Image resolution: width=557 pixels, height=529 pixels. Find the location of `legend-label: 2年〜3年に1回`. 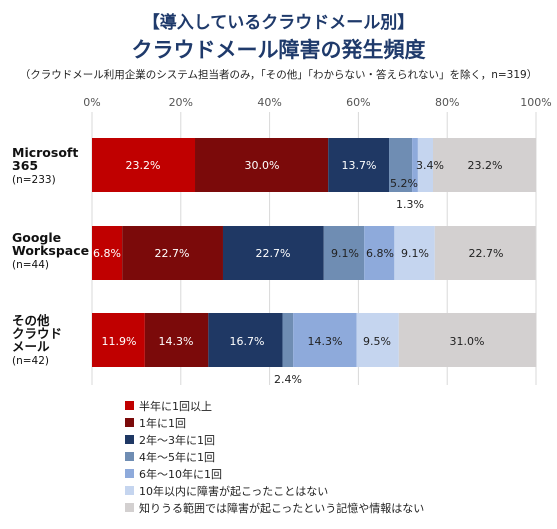

legend-label: 2年〜3年に1回 is located at coordinates (177, 440).